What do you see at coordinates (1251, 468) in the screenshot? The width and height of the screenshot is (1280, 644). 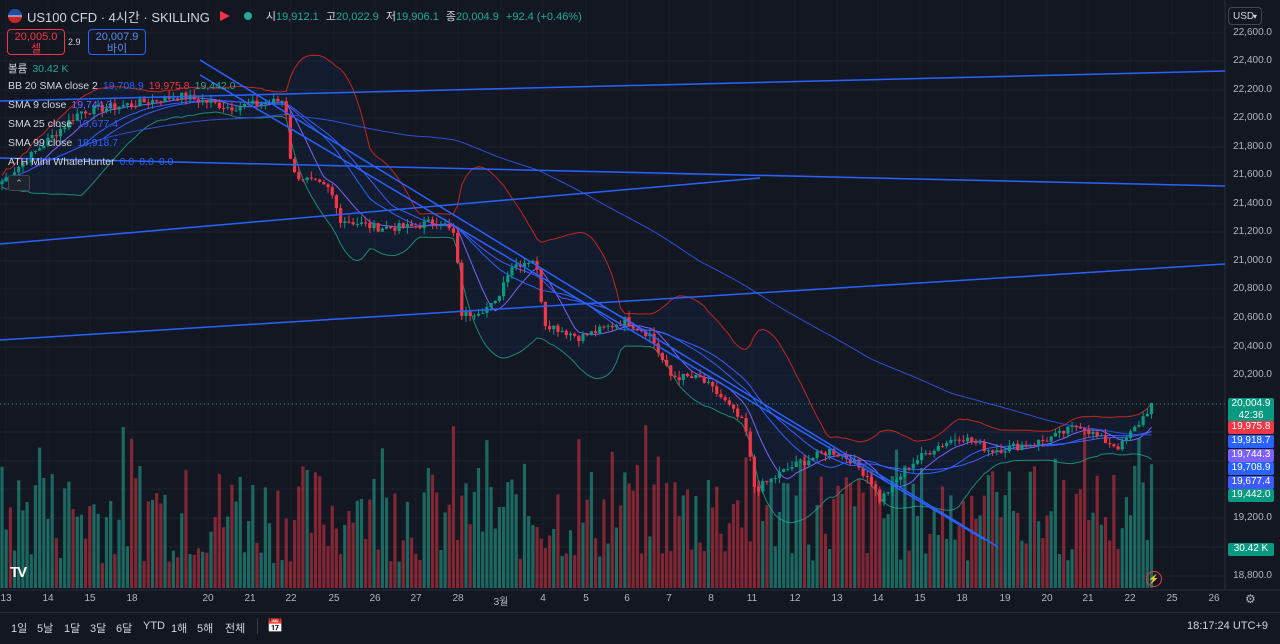 I see `price-axis-label: 19,708.9` at bounding box center [1251, 468].